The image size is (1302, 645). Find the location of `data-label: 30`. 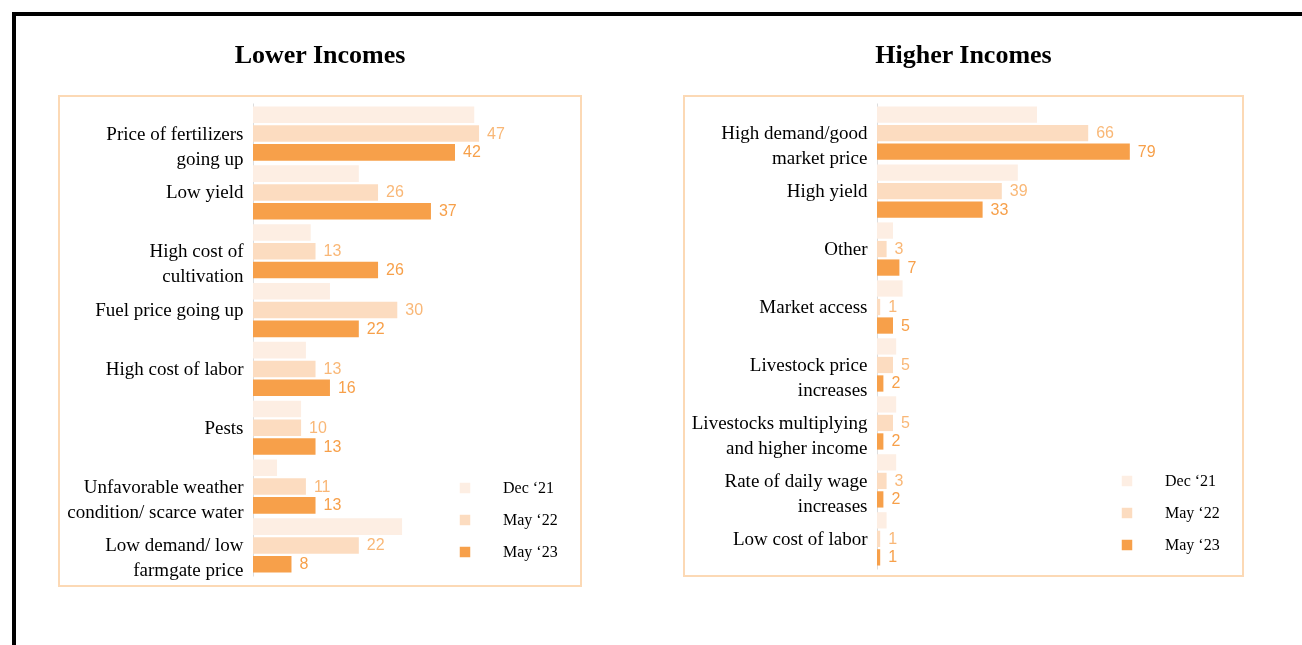

data-label: 30 is located at coordinates (414, 310).